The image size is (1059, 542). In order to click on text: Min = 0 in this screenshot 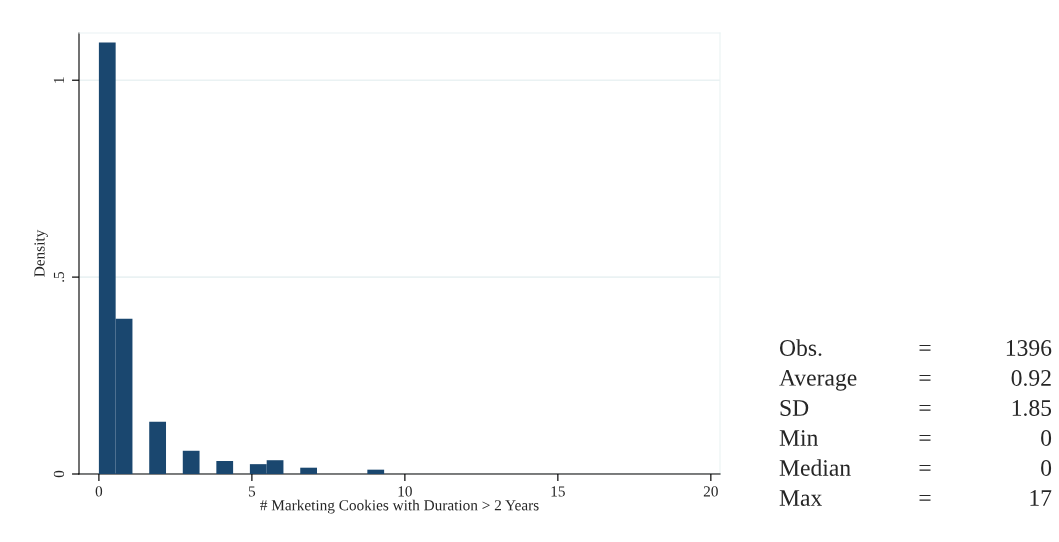, I will do `click(915, 437)`.